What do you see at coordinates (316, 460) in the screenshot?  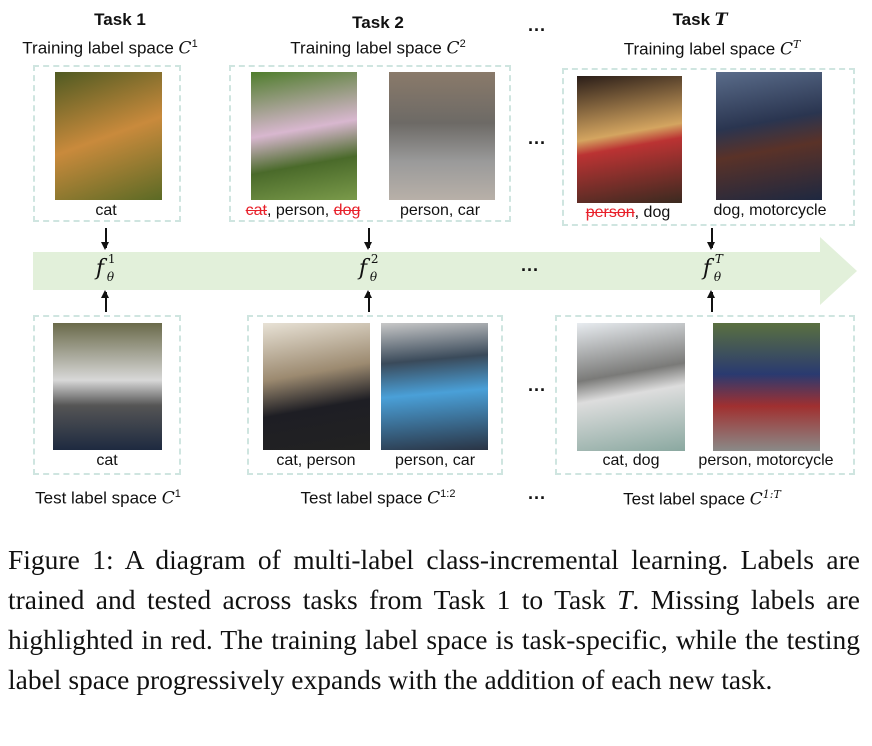 I see `test-label-2a: cat, person` at bounding box center [316, 460].